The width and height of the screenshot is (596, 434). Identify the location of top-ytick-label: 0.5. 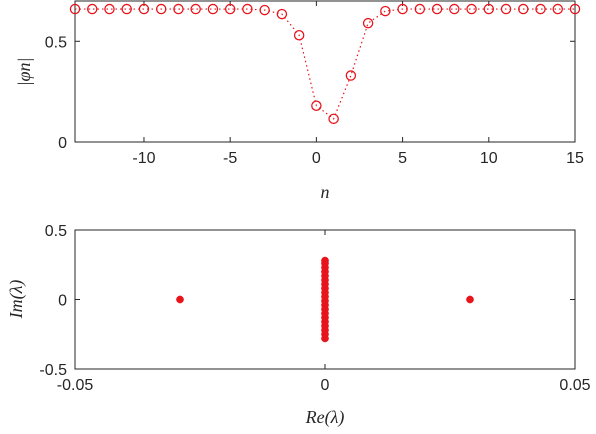
(56, 42).